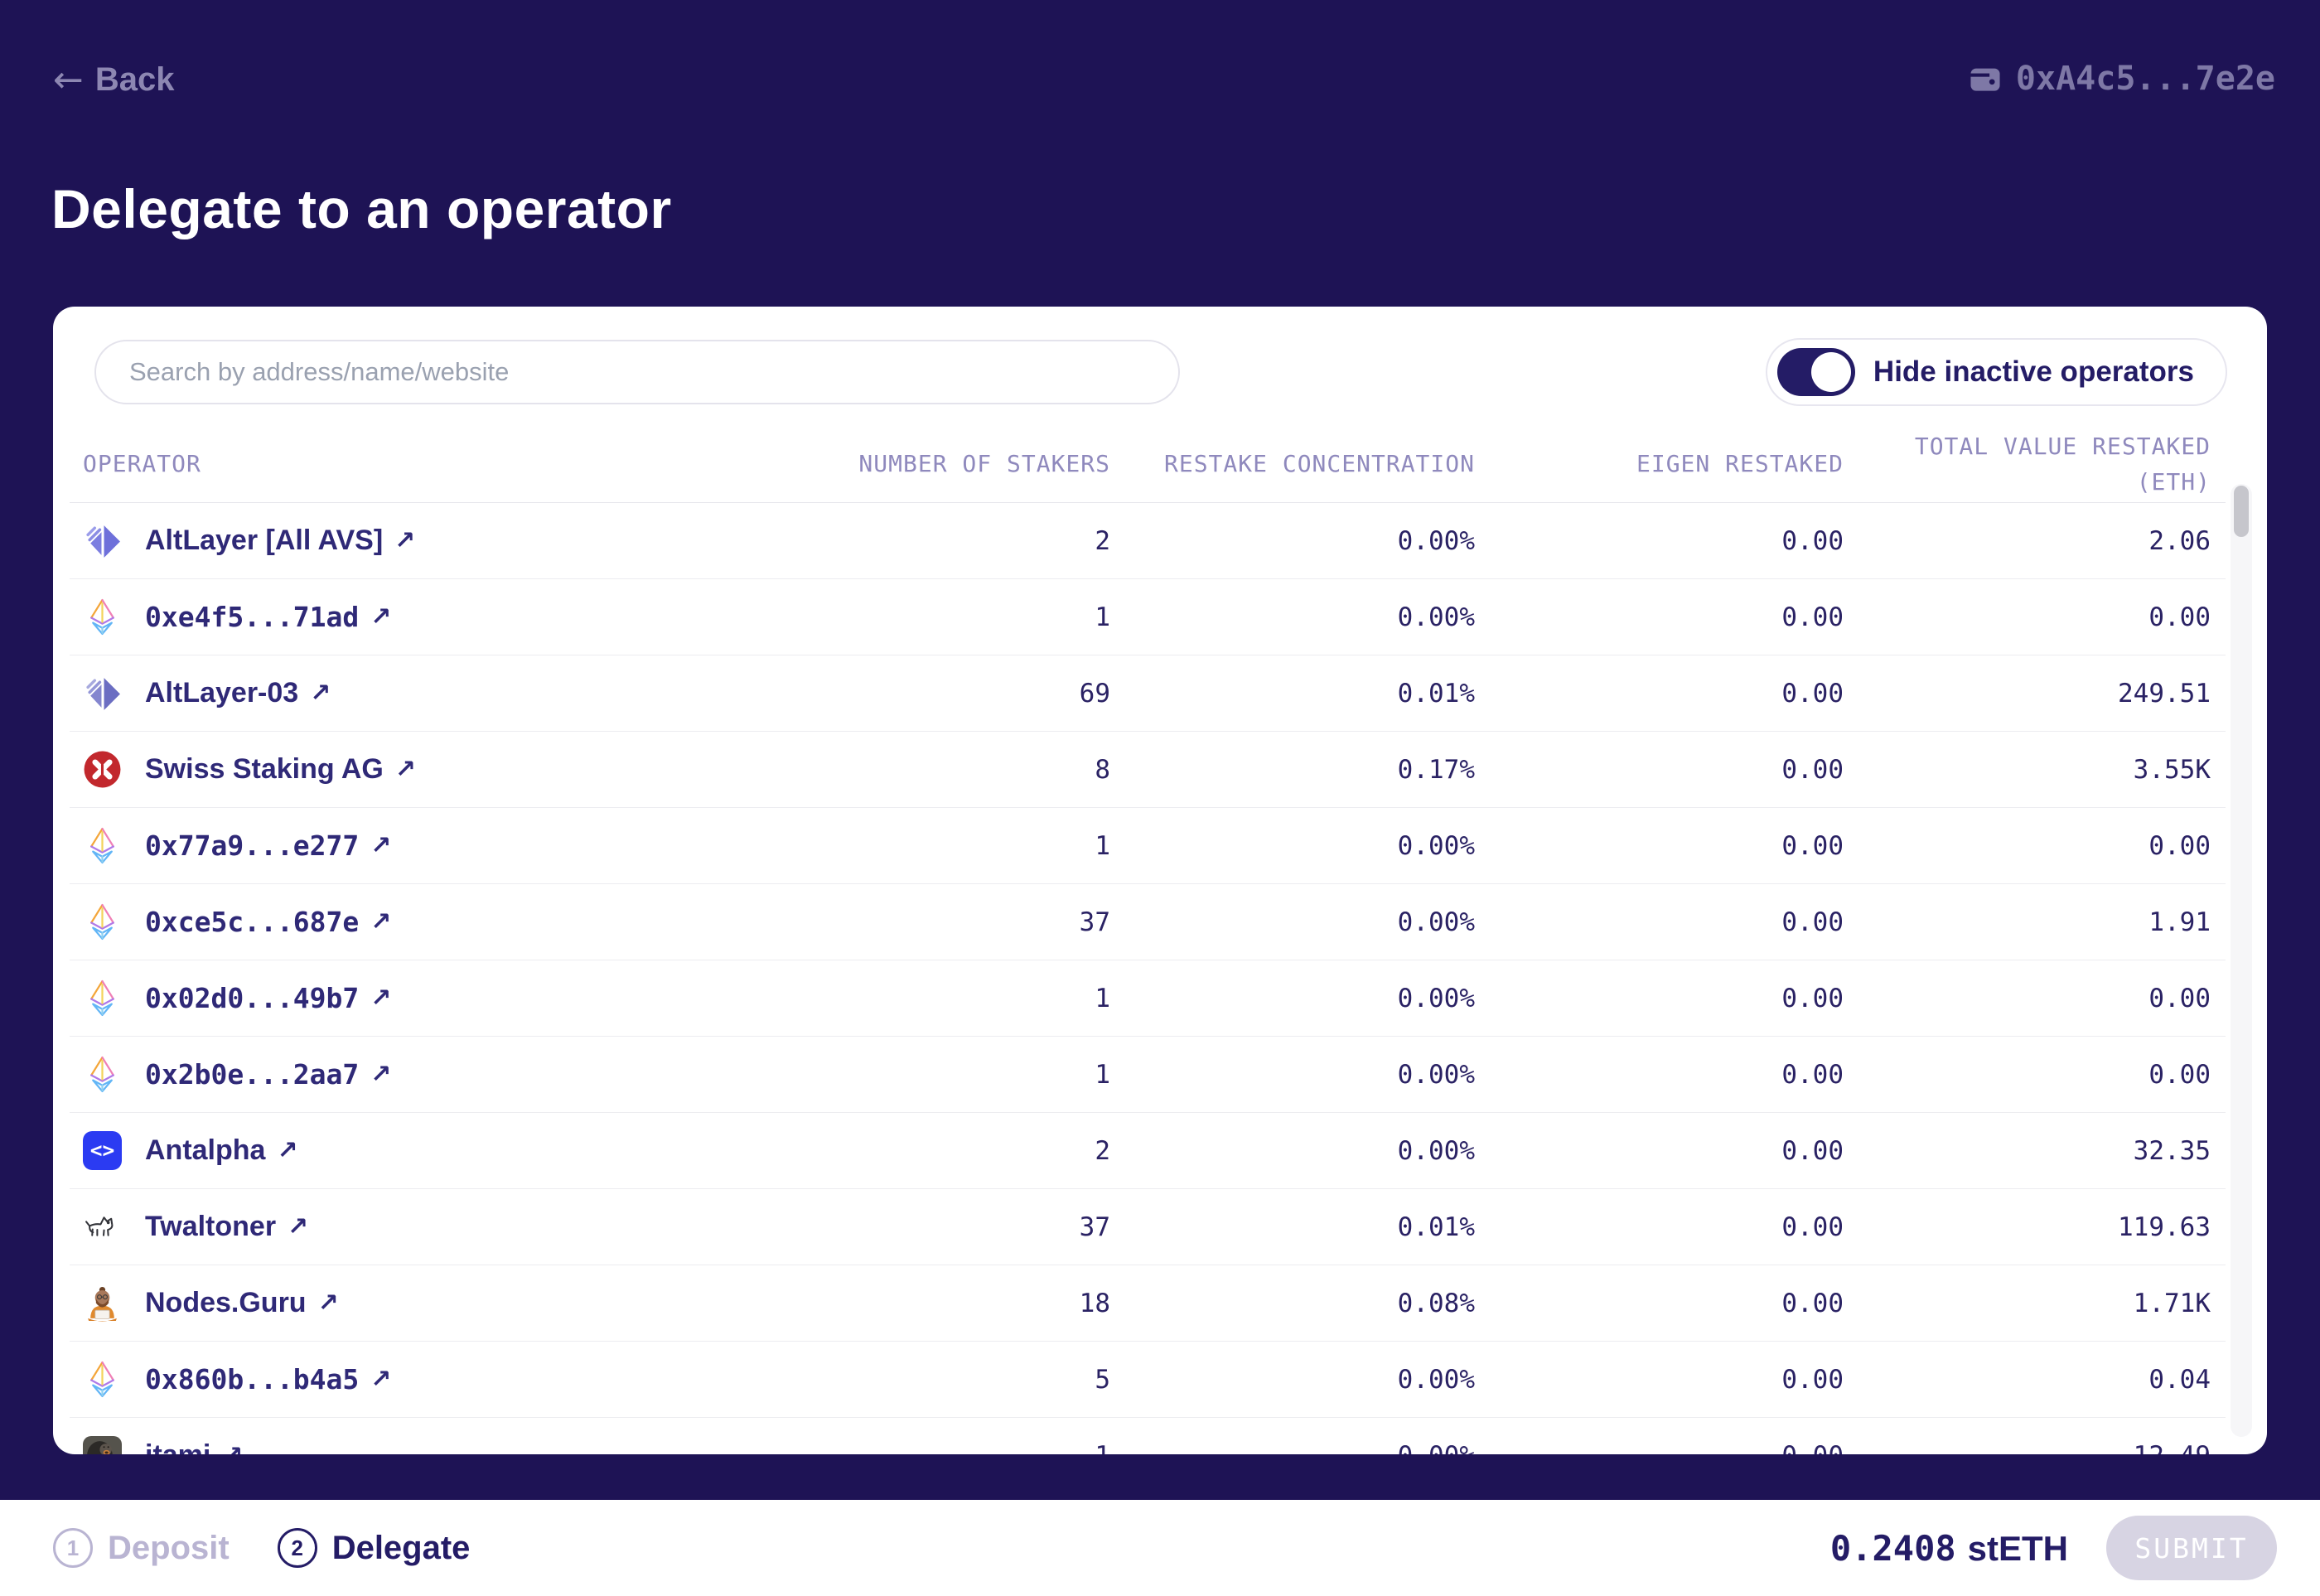 The height and width of the screenshot is (1596, 2320). I want to click on balance-amount: 0.2408, so click(1893, 1548).